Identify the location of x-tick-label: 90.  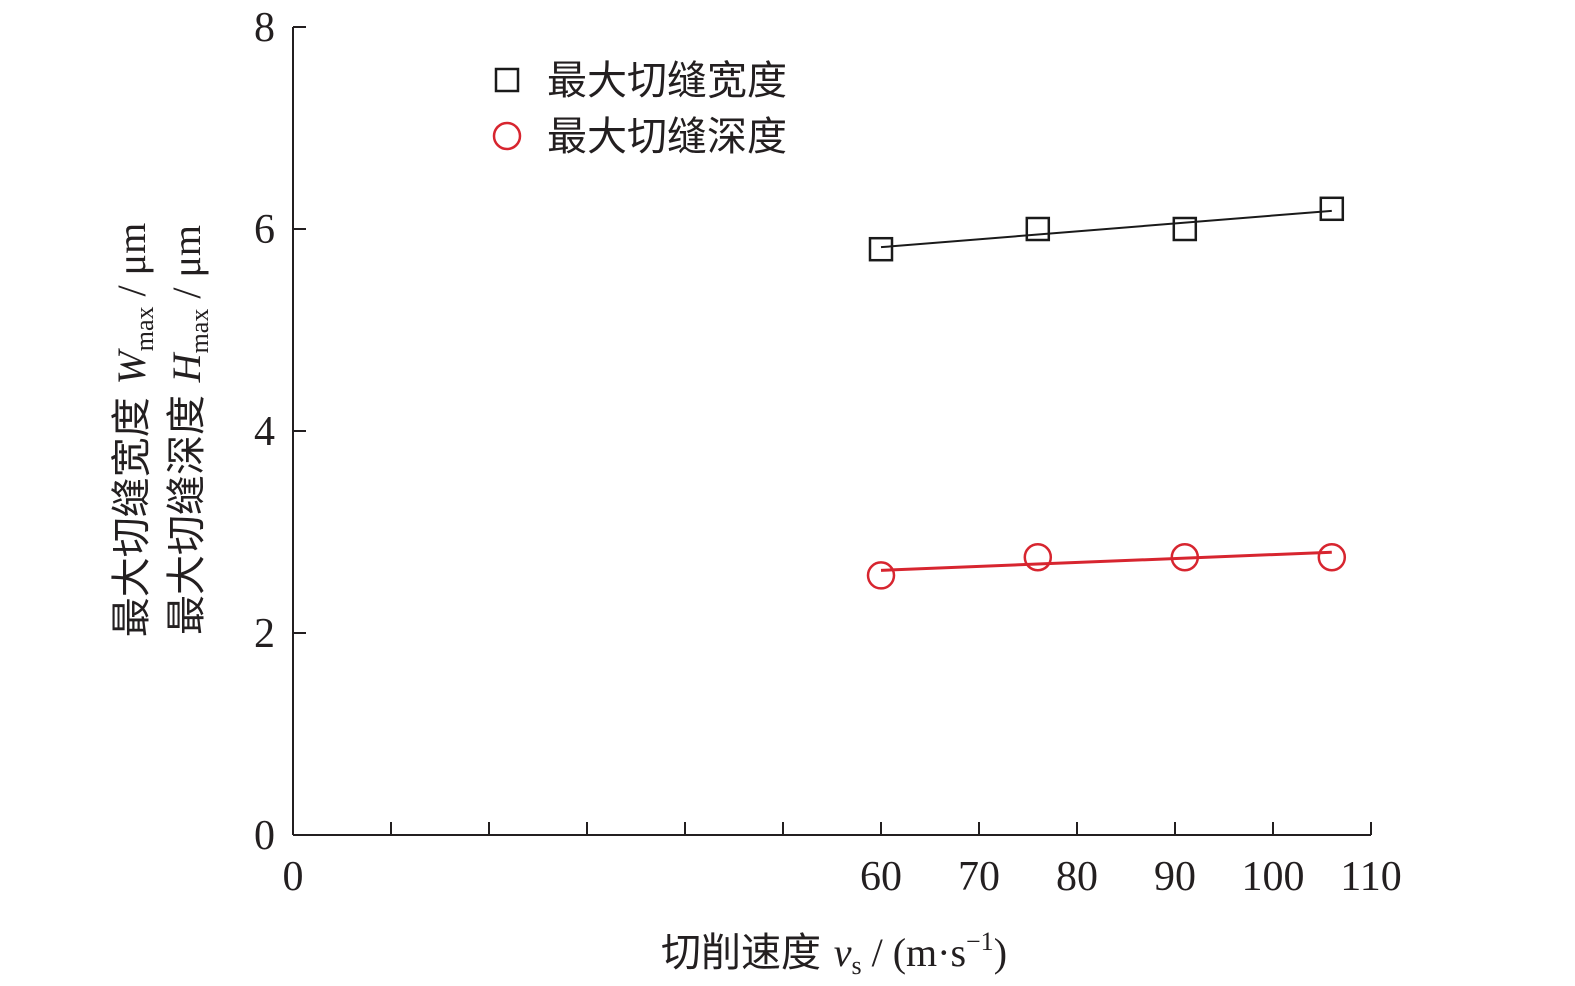
(1175, 877).